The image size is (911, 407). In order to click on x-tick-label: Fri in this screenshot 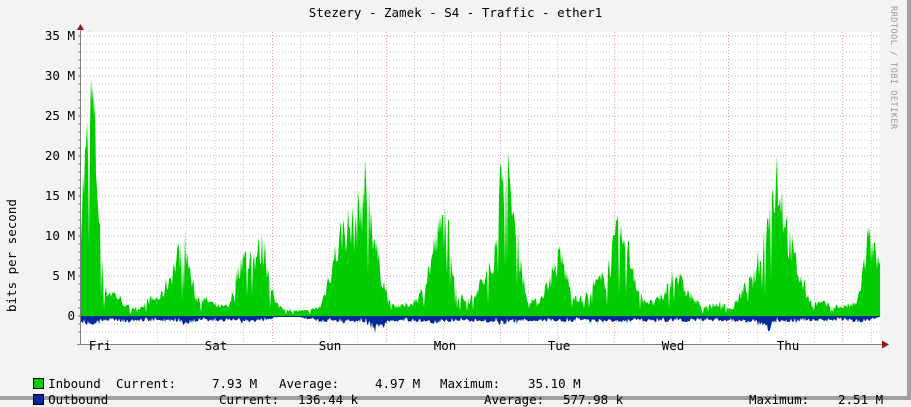, I will do `click(100, 345)`.